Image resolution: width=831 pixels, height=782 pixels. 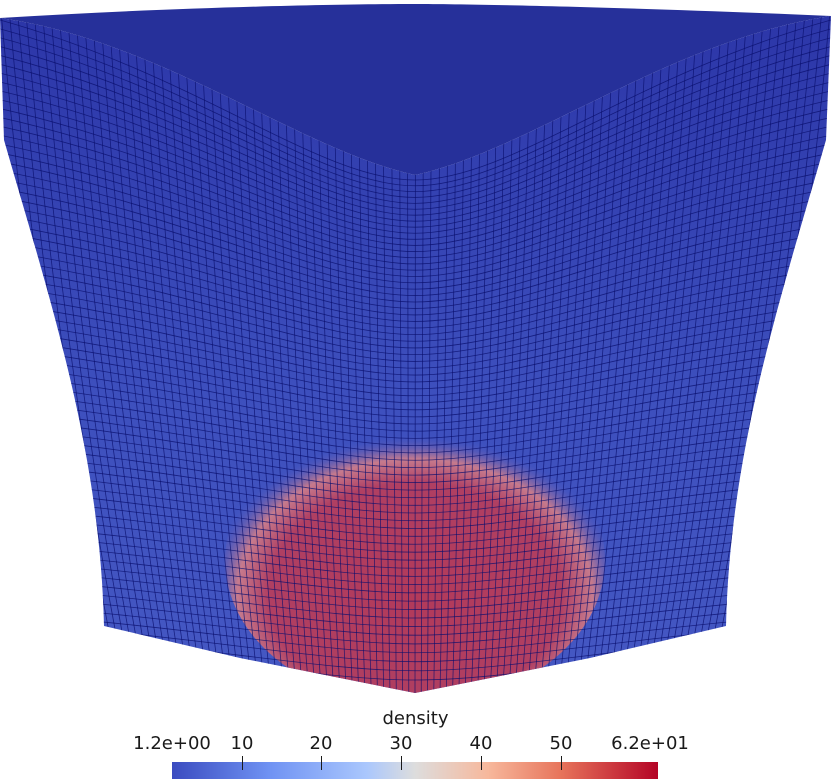 I want to click on scalar-bar-tick-label: 50, so click(x=561, y=743).